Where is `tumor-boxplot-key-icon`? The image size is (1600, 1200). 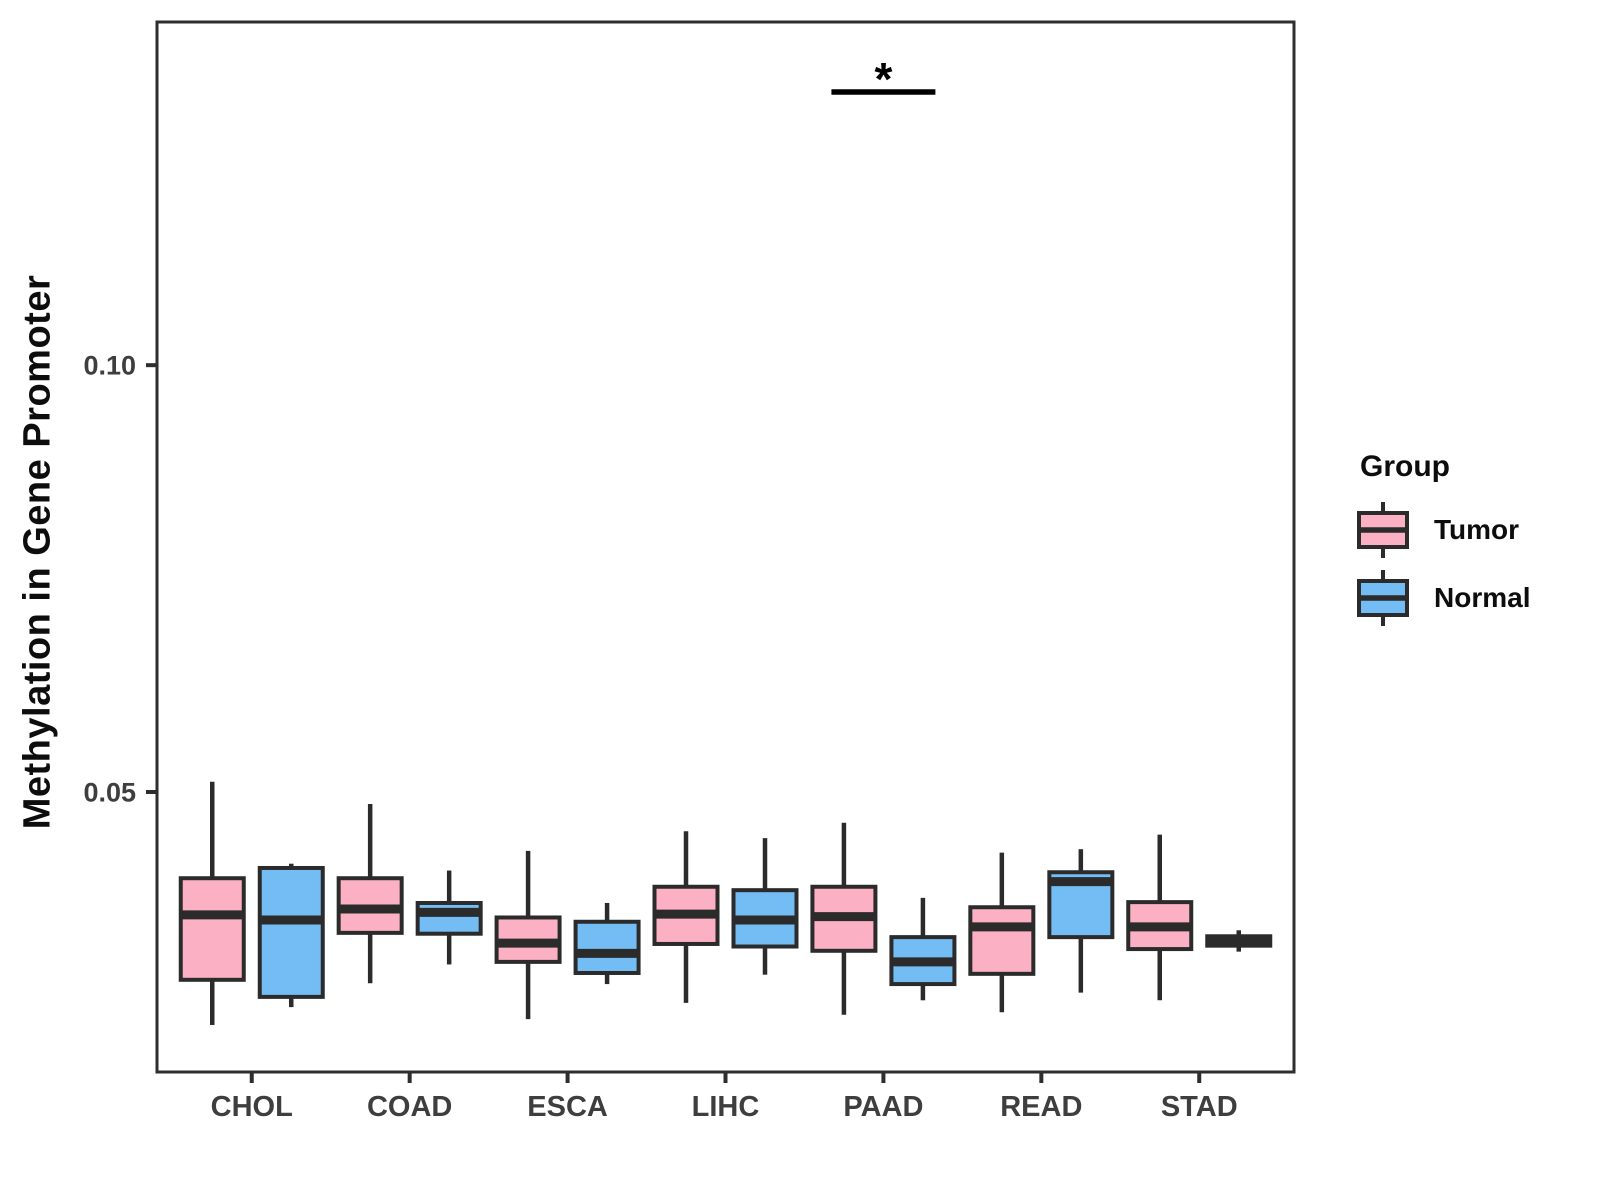
tumor-boxplot-key-icon is located at coordinates (1383, 530).